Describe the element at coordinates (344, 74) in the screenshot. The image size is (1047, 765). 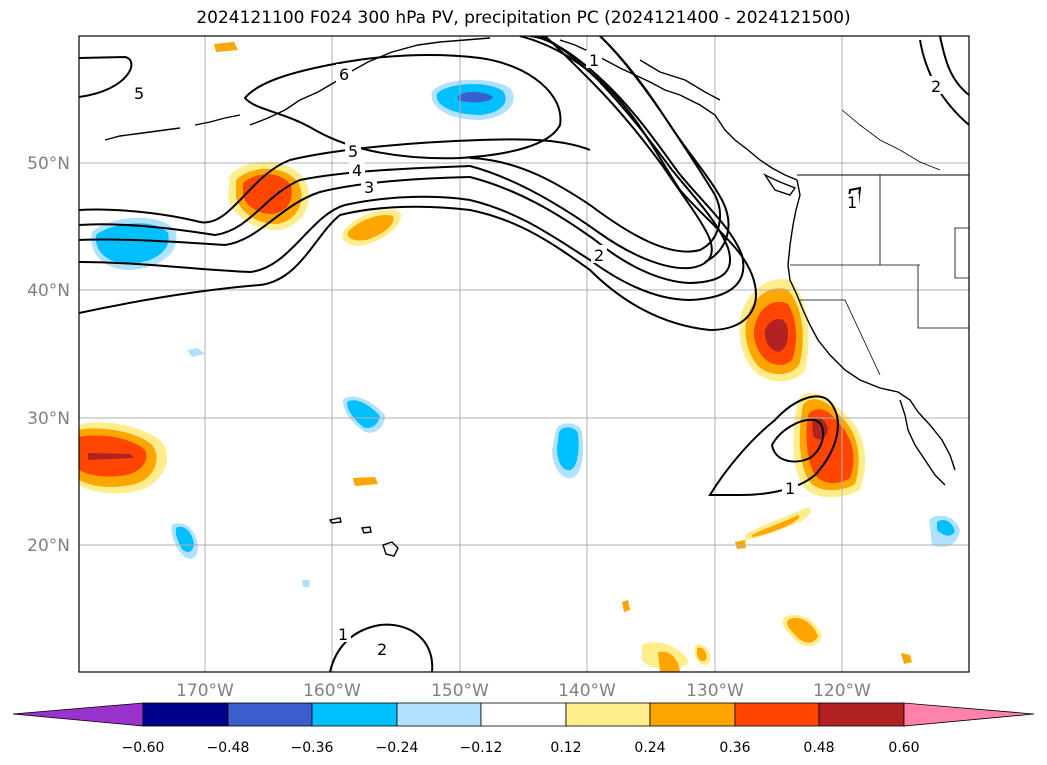
I see `contour-label: 6` at that location.